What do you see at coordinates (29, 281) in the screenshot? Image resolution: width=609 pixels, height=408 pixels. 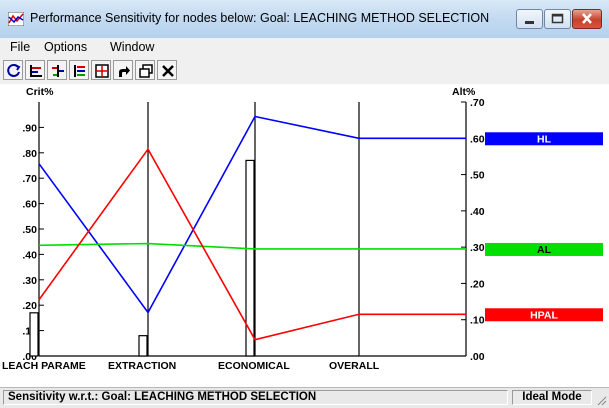 I see `left-tick-label: .30` at bounding box center [29, 281].